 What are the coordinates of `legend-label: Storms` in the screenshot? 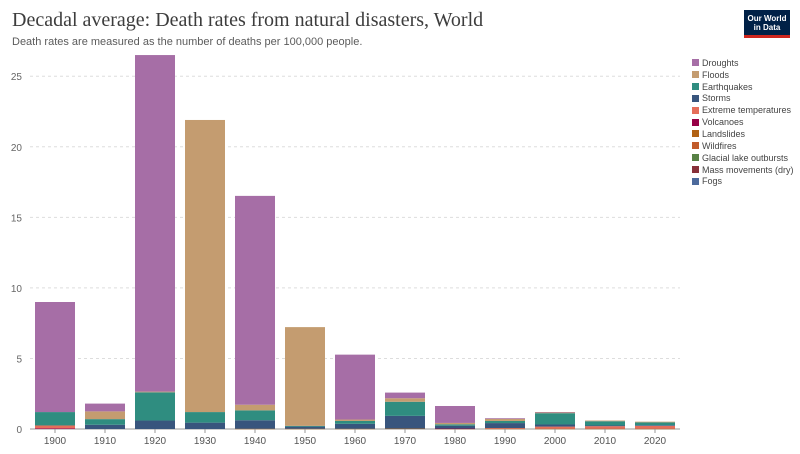 It's located at (716, 98).